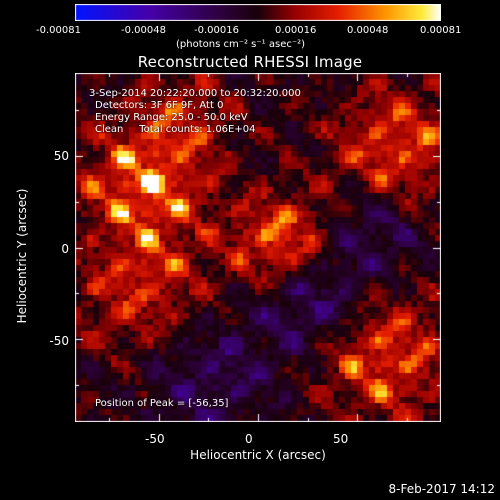 The image size is (500, 500). I want to click on colorbar-tick-label: -0.00081, so click(58, 30).